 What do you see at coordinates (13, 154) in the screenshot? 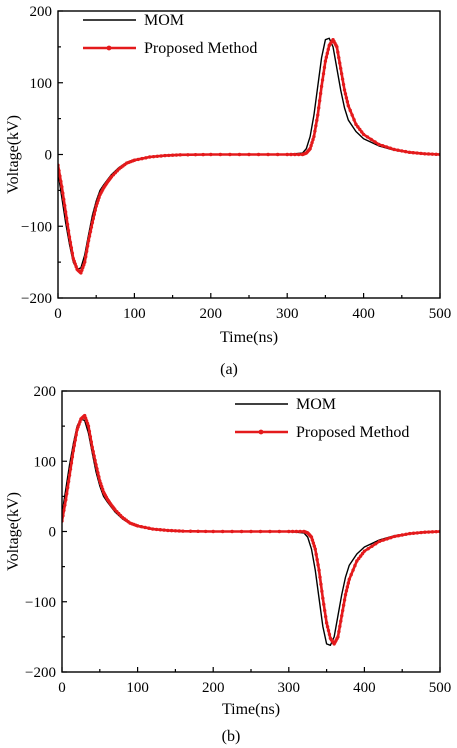
I see `y-axis-label: Voltage(kV)` at bounding box center [13, 154].